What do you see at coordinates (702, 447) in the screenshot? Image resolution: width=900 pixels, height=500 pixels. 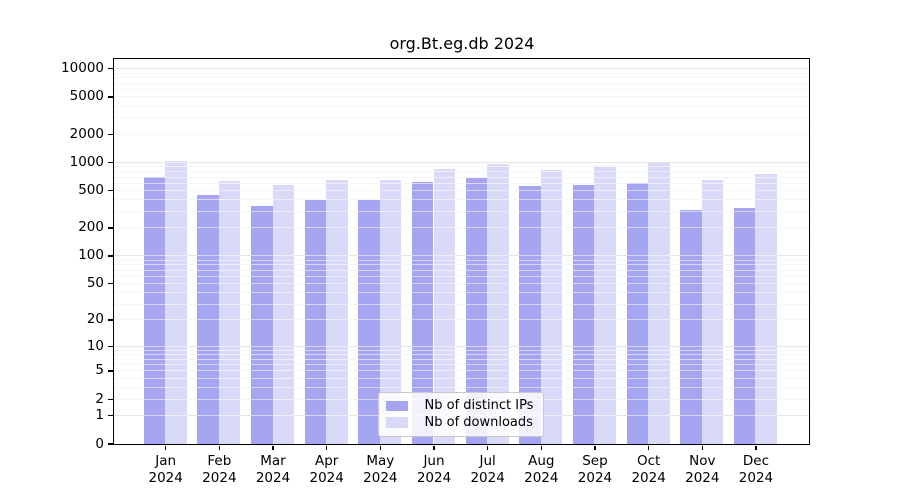 I see `x-tick-mark-nov` at bounding box center [702, 447].